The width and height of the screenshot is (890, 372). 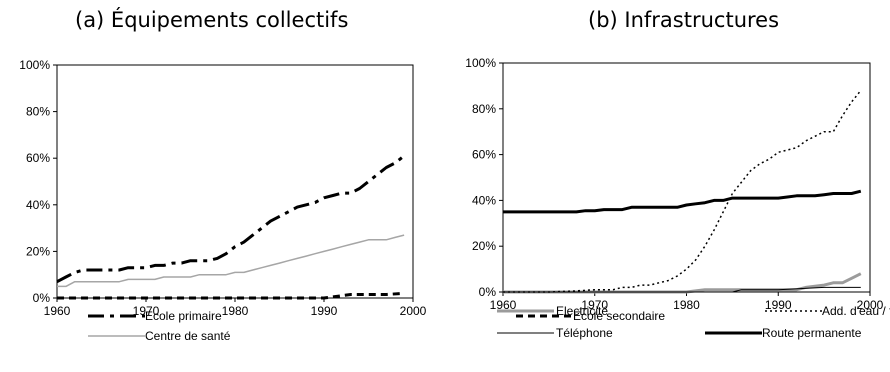 What do you see at coordinates (682, 201) in the screenshot?
I see `chart-b-series-route-permanente` at bounding box center [682, 201].